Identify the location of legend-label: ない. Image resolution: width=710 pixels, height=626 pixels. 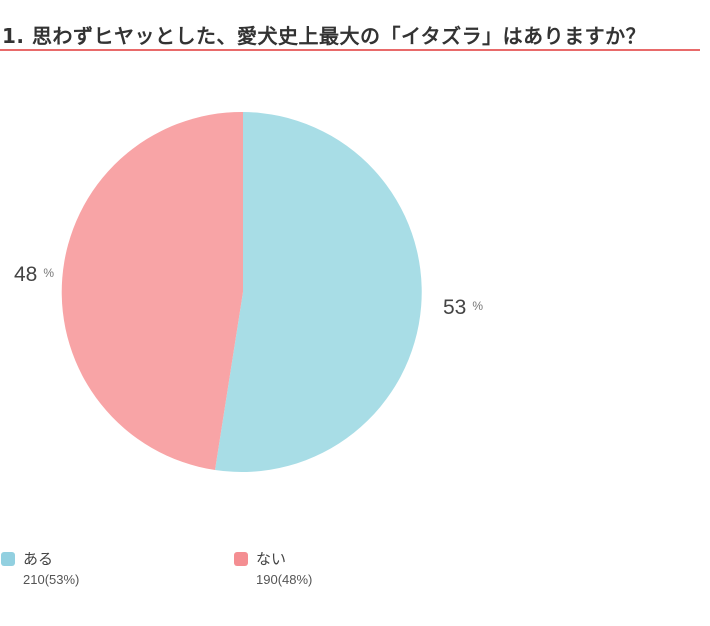
(271, 559).